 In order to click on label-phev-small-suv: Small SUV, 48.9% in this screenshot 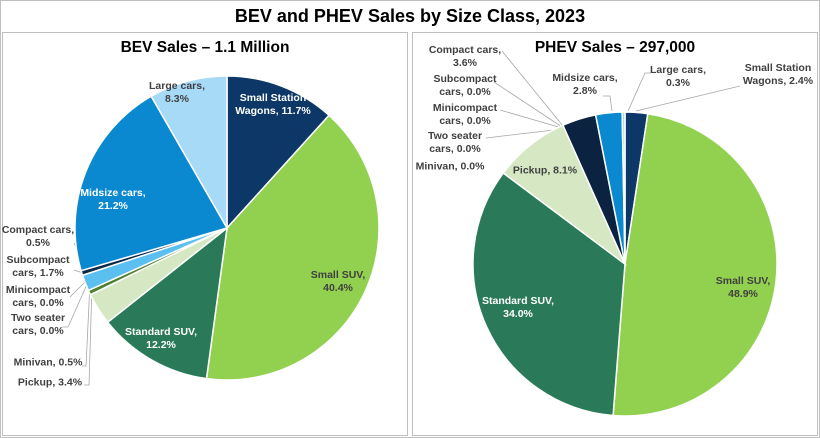, I will do `click(743, 287)`.